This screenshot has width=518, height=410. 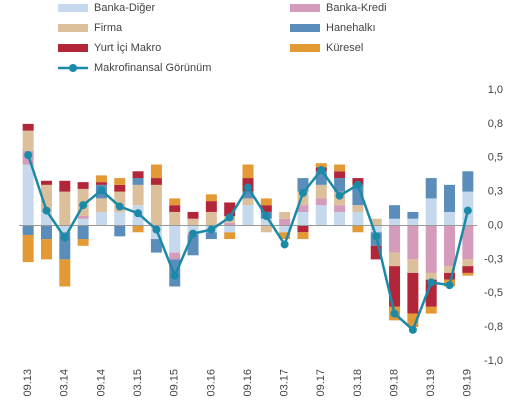 What do you see at coordinates (495, 158) in the screenshot?
I see `y-tick-label: 0,5` at bounding box center [495, 158].